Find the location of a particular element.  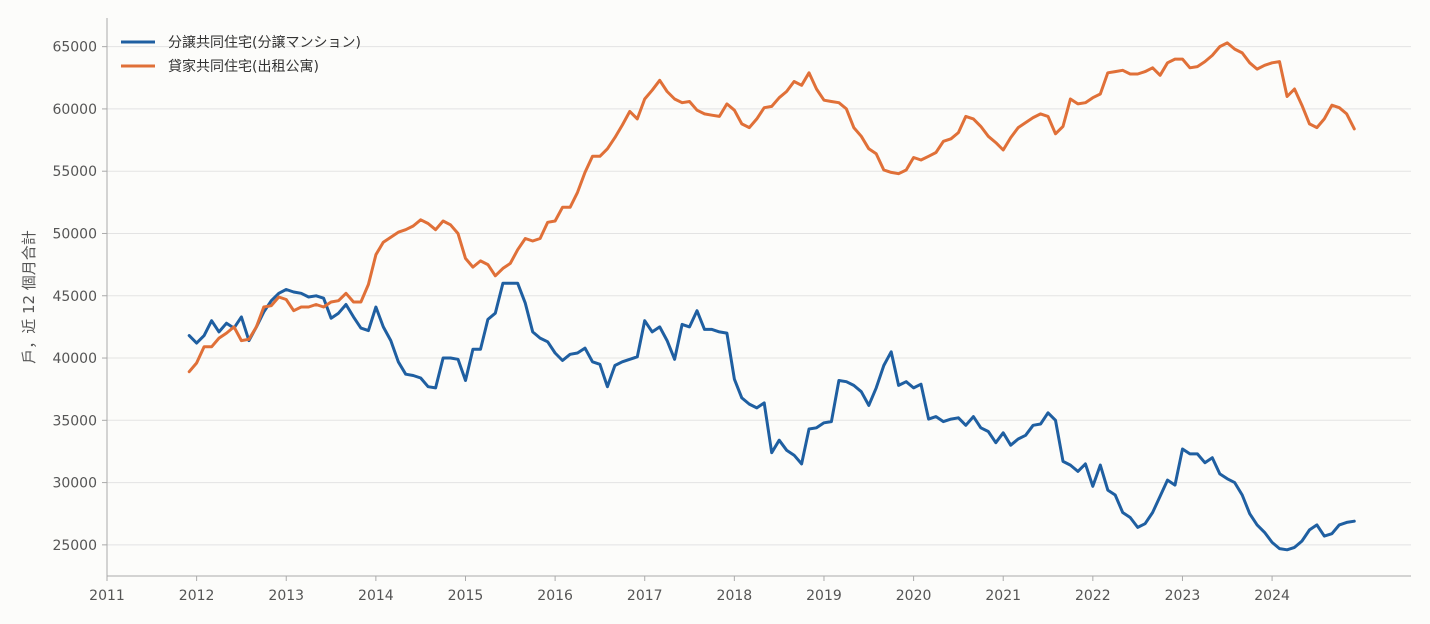

y-tick-label: 40000 is located at coordinates (74, 359).